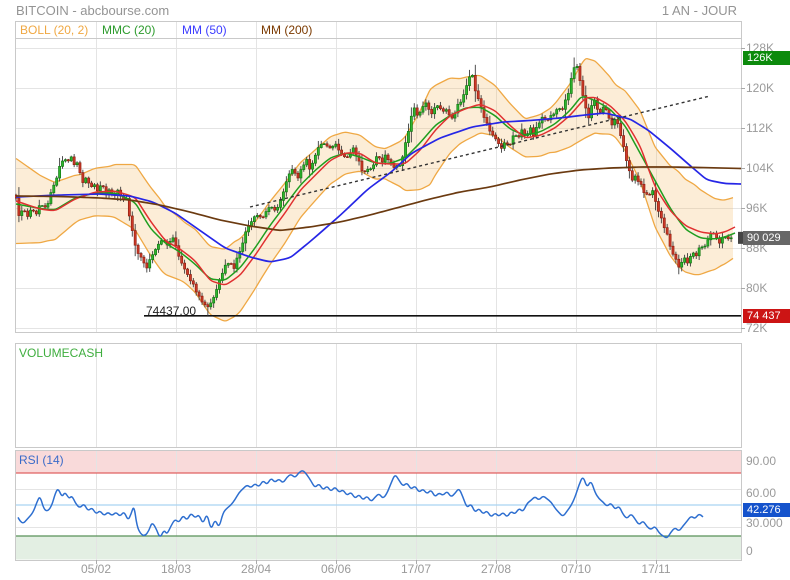  I want to click on period-high-badge: 126K, so click(766, 58).